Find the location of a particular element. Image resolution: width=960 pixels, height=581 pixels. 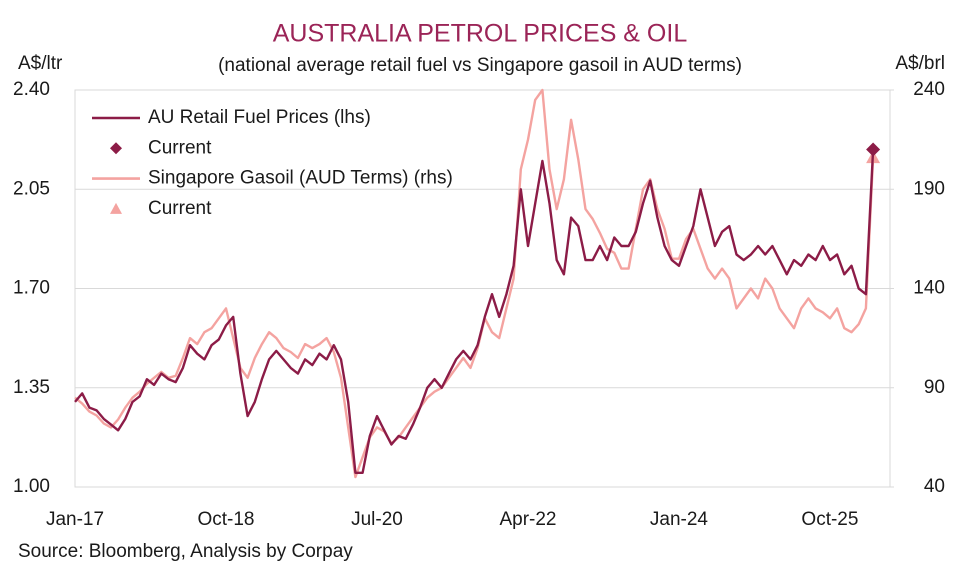

chart-title: AUSTRALIA PETROL PRICES & OIL is located at coordinates (480, 34).